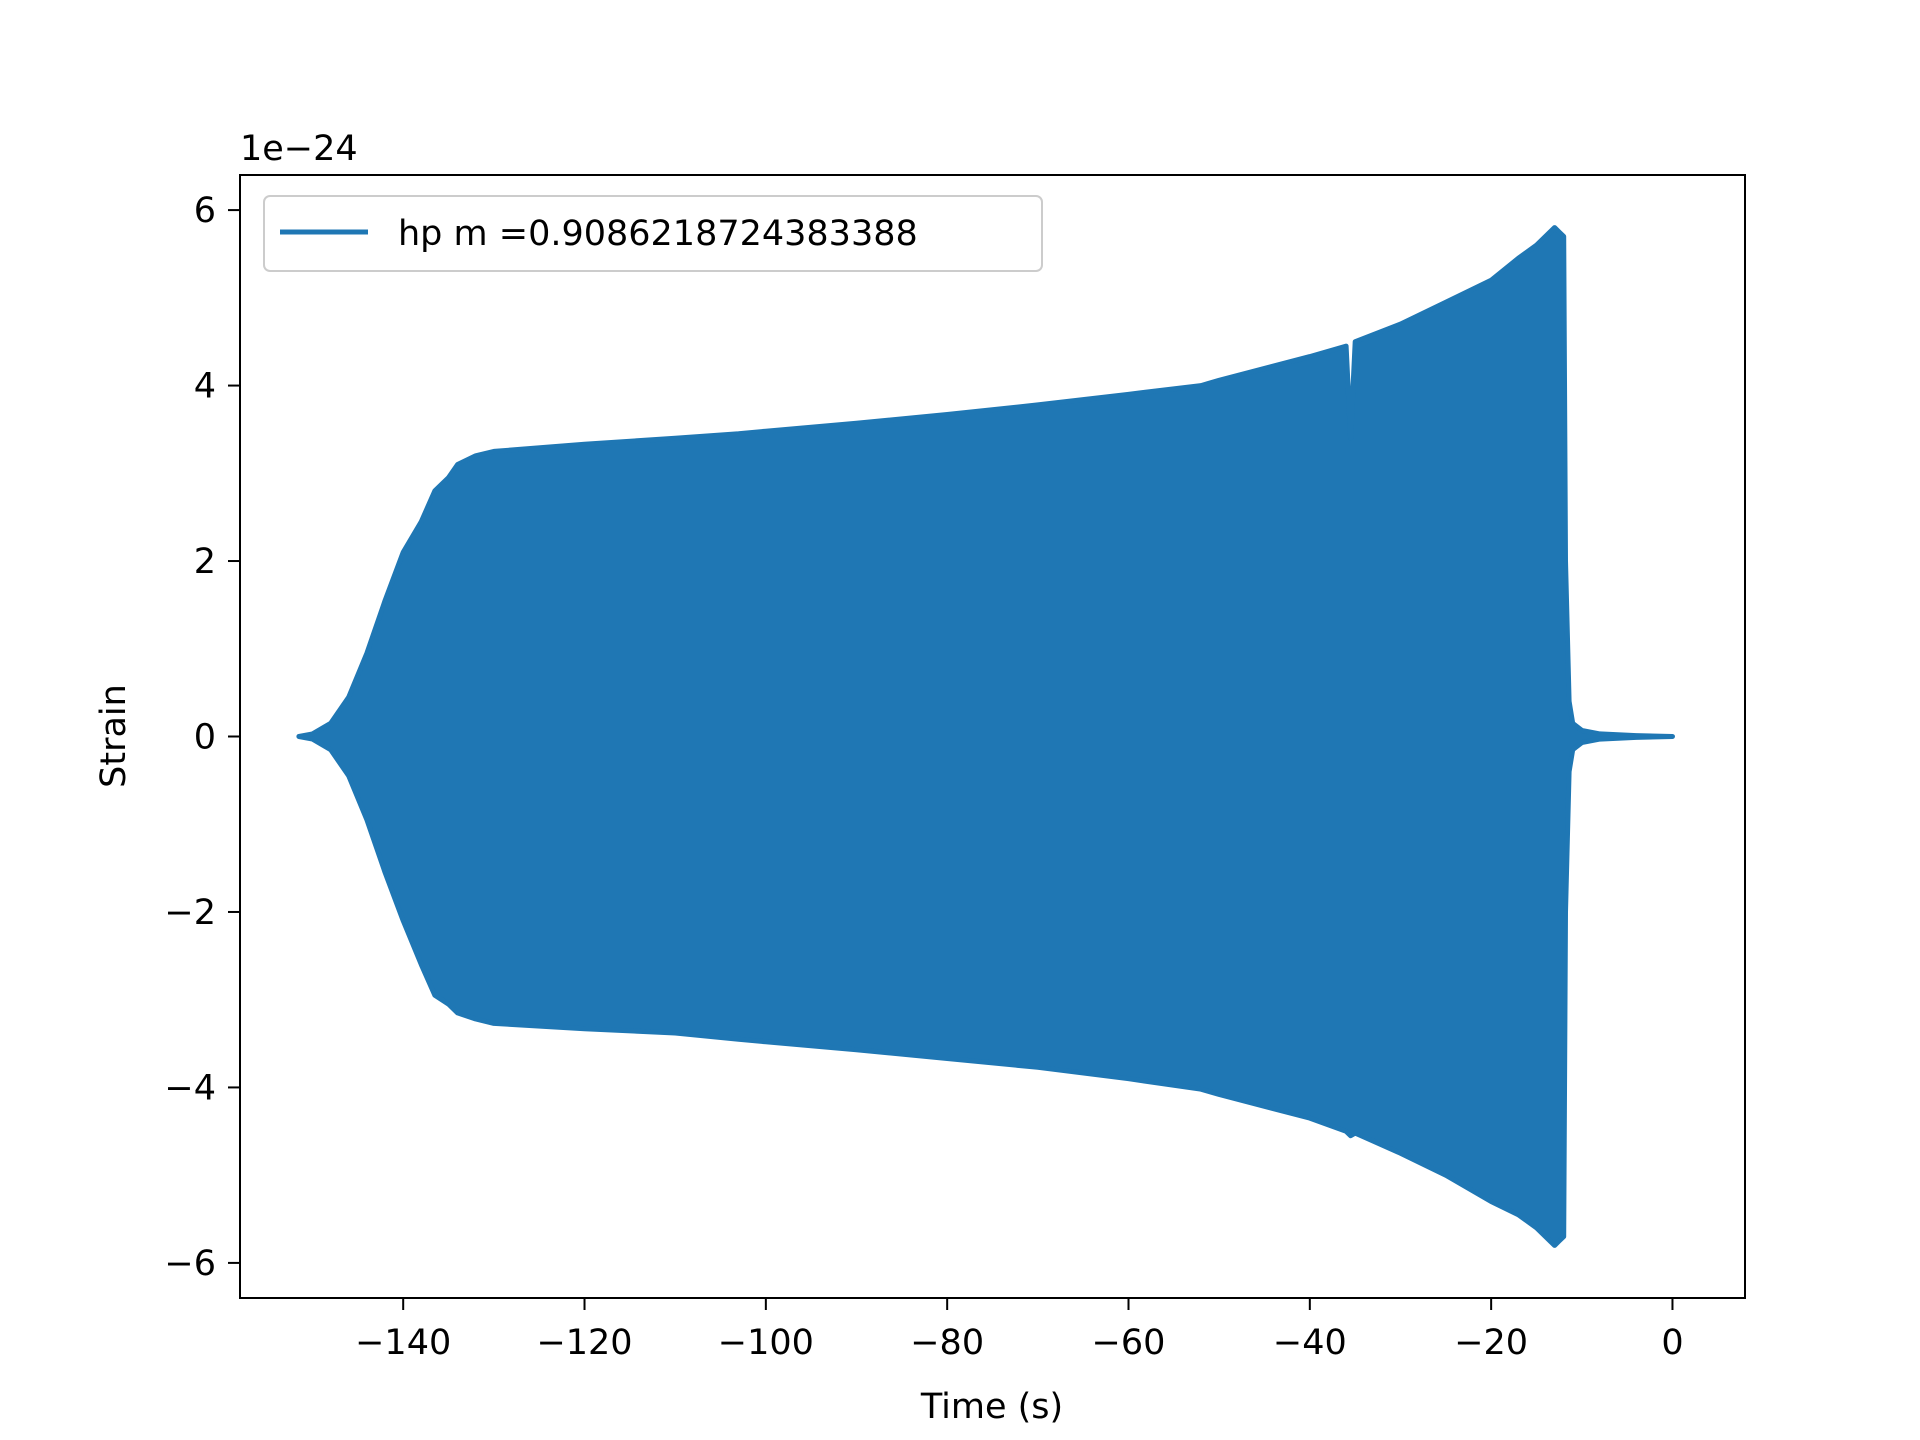 The width and height of the screenshot is (1920, 1440). What do you see at coordinates (991, 1407) in the screenshot?
I see `x-axis-label: Time (s)` at bounding box center [991, 1407].